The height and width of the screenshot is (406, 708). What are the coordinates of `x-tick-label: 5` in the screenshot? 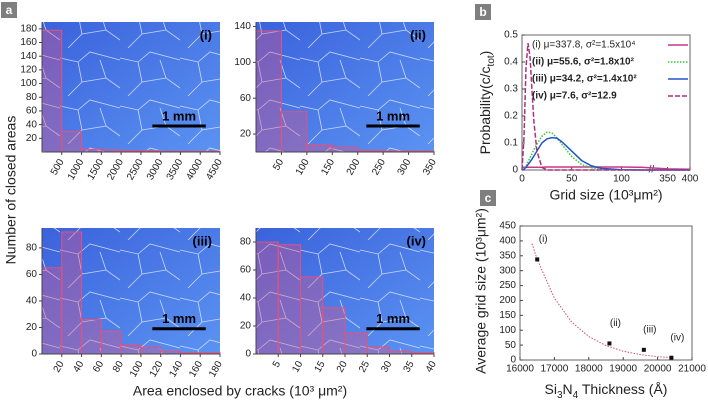 It's located at (277, 364).